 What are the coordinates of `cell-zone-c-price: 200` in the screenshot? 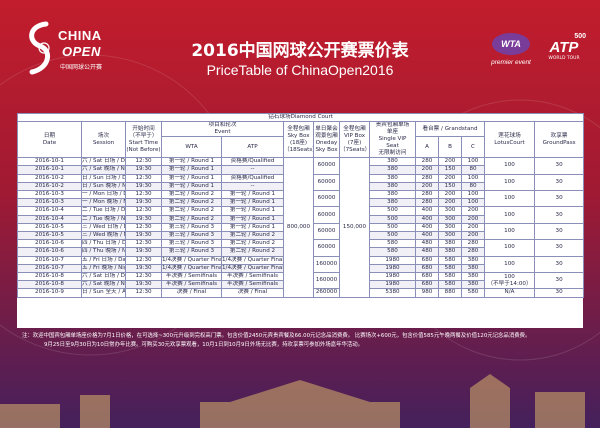 It's located at (473, 227).